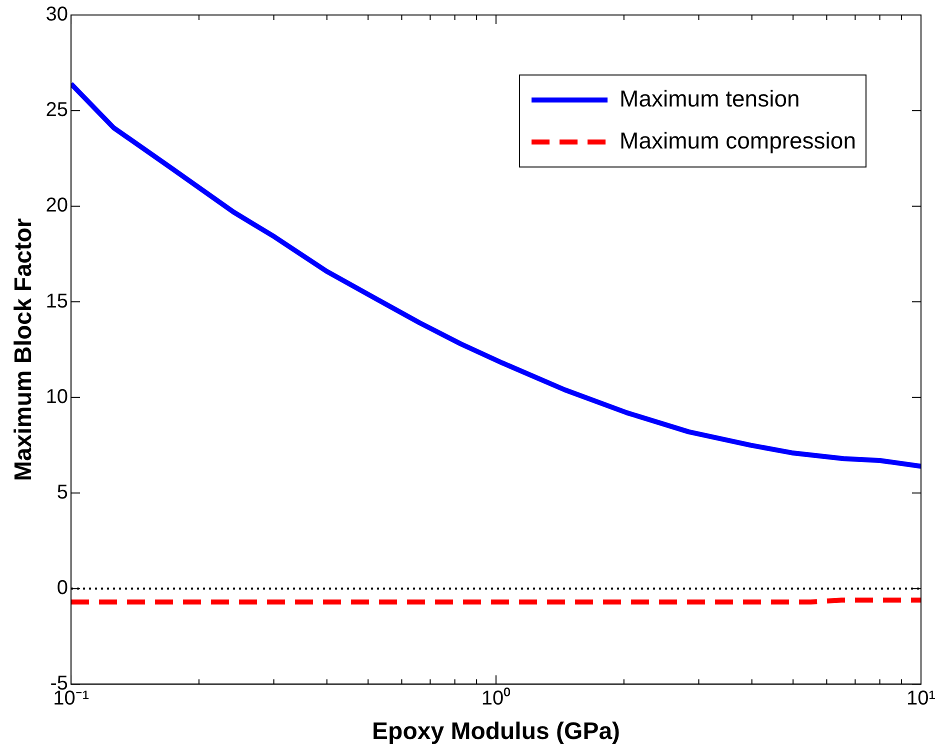 This screenshot has width=943, height=755. What do you see at coordinates (57, 110) in the screenshot?
I see `y-tick-label: 25` at bounding box center [57, 110].